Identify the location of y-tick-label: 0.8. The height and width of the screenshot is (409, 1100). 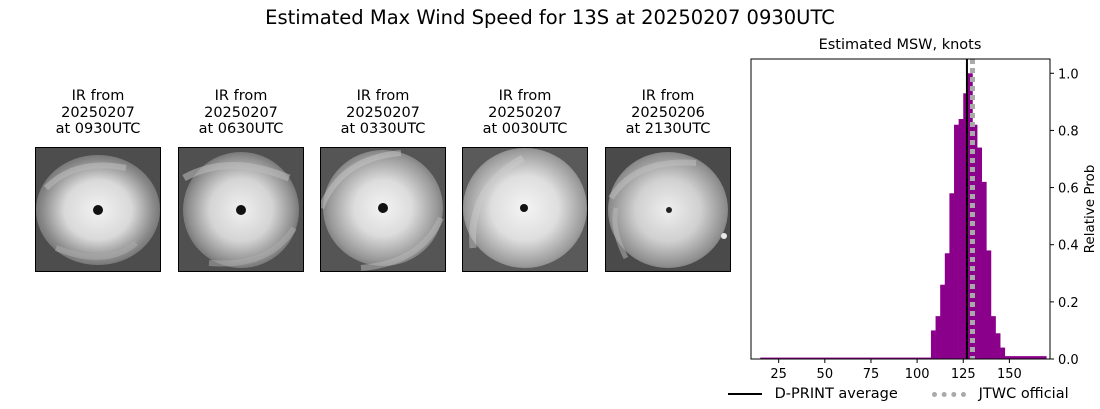
(1068, 131).